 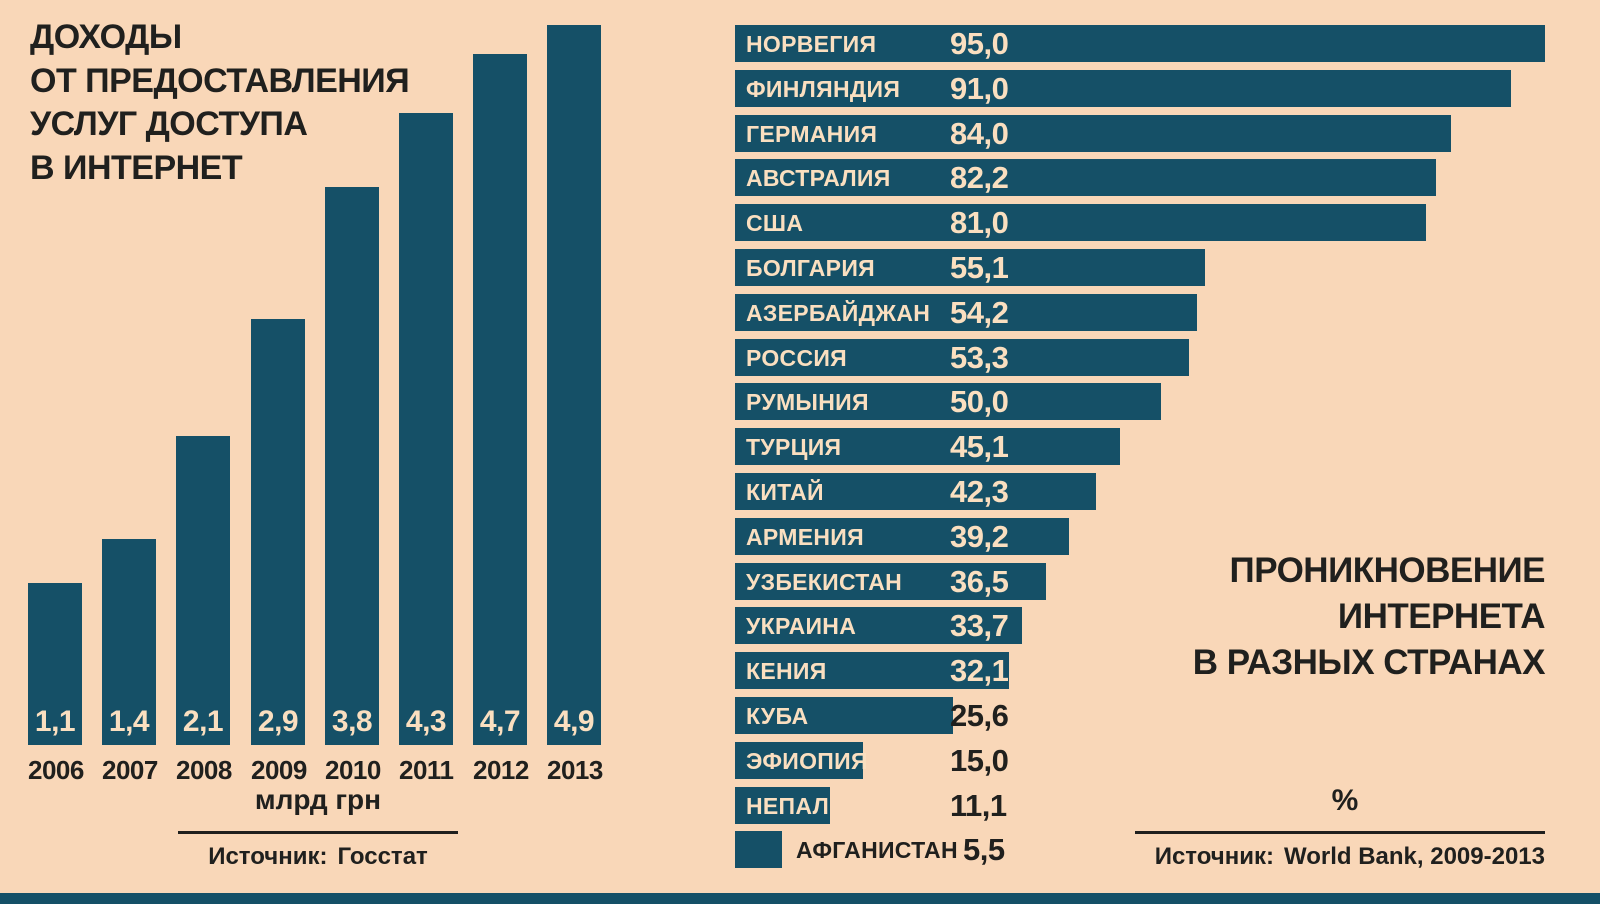 What do you see at coordinates (979, 536) in the screenshot?
I see `penetration-value: 39,2` at bounding box center [979, 536].